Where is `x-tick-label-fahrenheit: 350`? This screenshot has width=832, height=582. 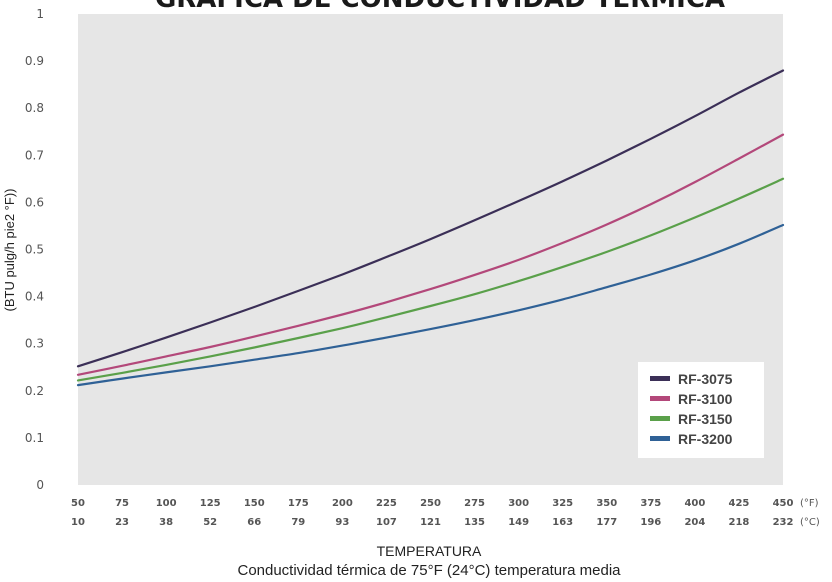
x-tick-label-fahrenheit: 350 is located at coordinates (606, 503).